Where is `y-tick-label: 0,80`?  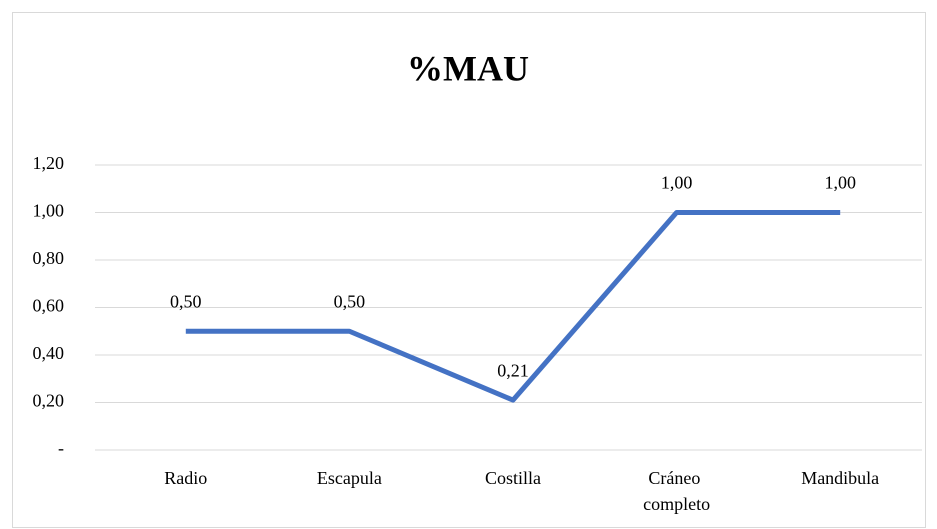 y-tick-label: 0,80 is located at coordinates (49, 258).